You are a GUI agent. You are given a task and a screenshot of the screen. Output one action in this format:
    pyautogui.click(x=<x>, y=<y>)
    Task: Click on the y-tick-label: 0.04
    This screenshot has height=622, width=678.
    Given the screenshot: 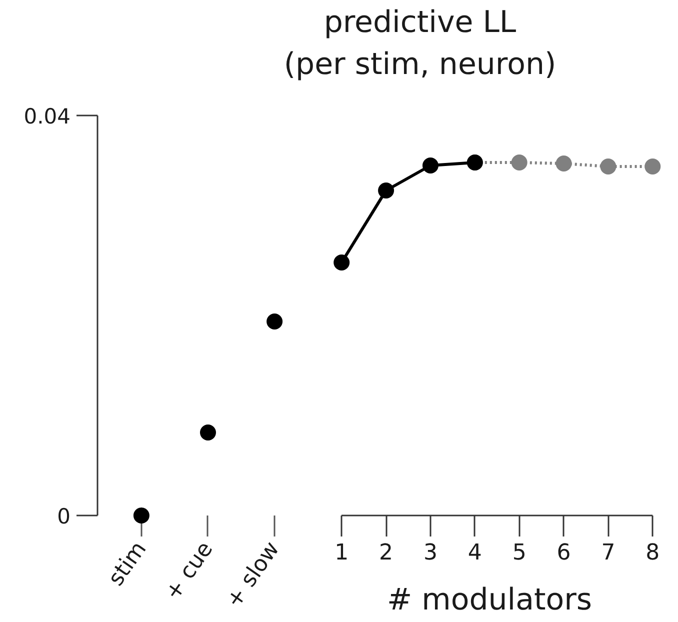 What is the action you would take?
    pyautogui.click(x=47, y=116)
    